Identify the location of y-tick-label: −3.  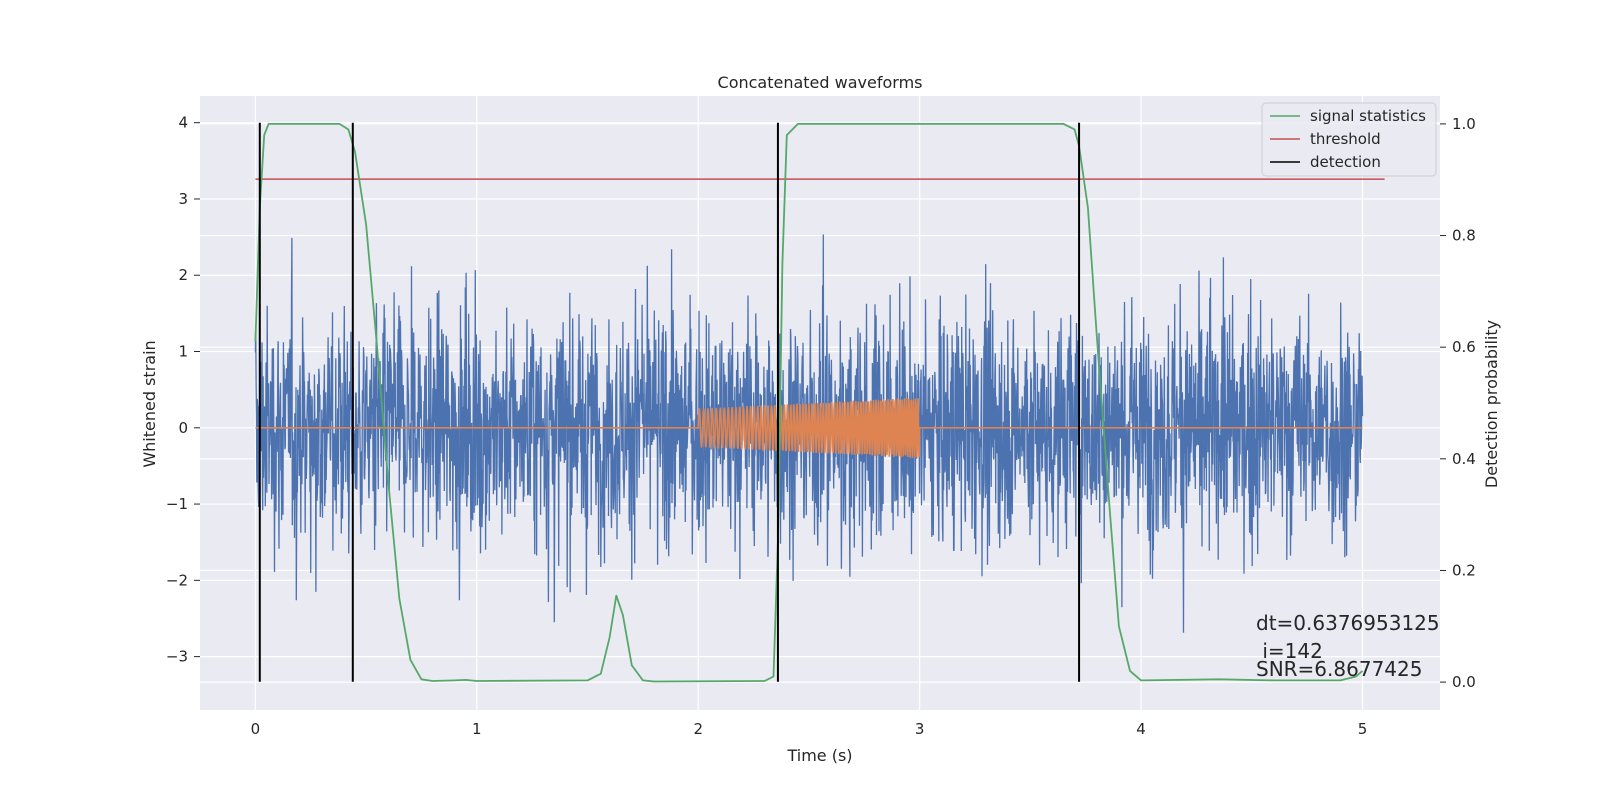
(177, 657).